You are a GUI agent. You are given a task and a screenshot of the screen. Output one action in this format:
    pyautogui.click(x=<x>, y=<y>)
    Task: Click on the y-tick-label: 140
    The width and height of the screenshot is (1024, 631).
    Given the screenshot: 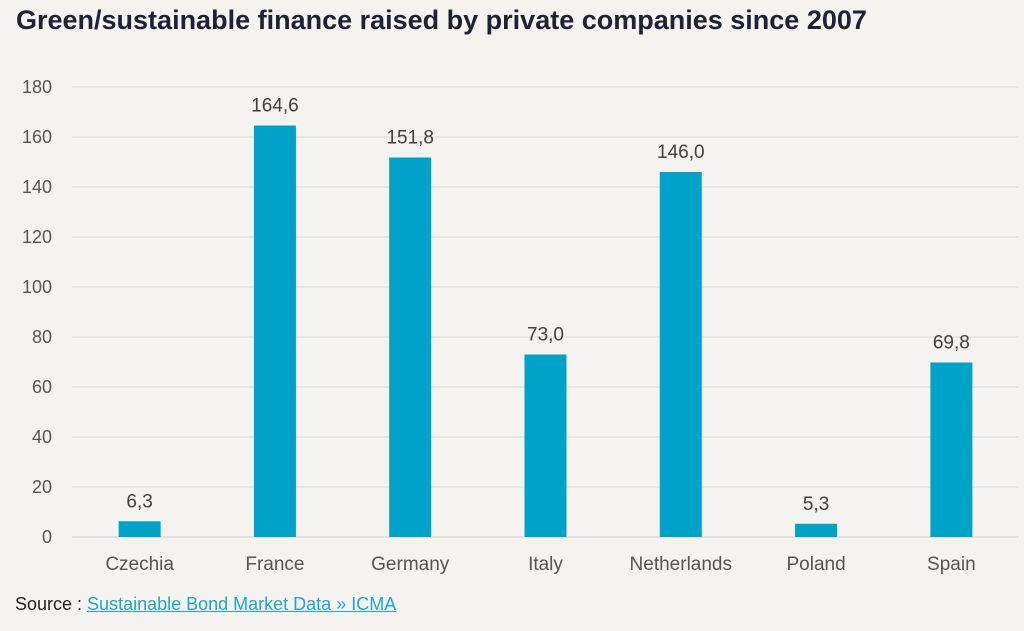 What is the action you would take?
    pyautogui.click(x=37, y=187)
    